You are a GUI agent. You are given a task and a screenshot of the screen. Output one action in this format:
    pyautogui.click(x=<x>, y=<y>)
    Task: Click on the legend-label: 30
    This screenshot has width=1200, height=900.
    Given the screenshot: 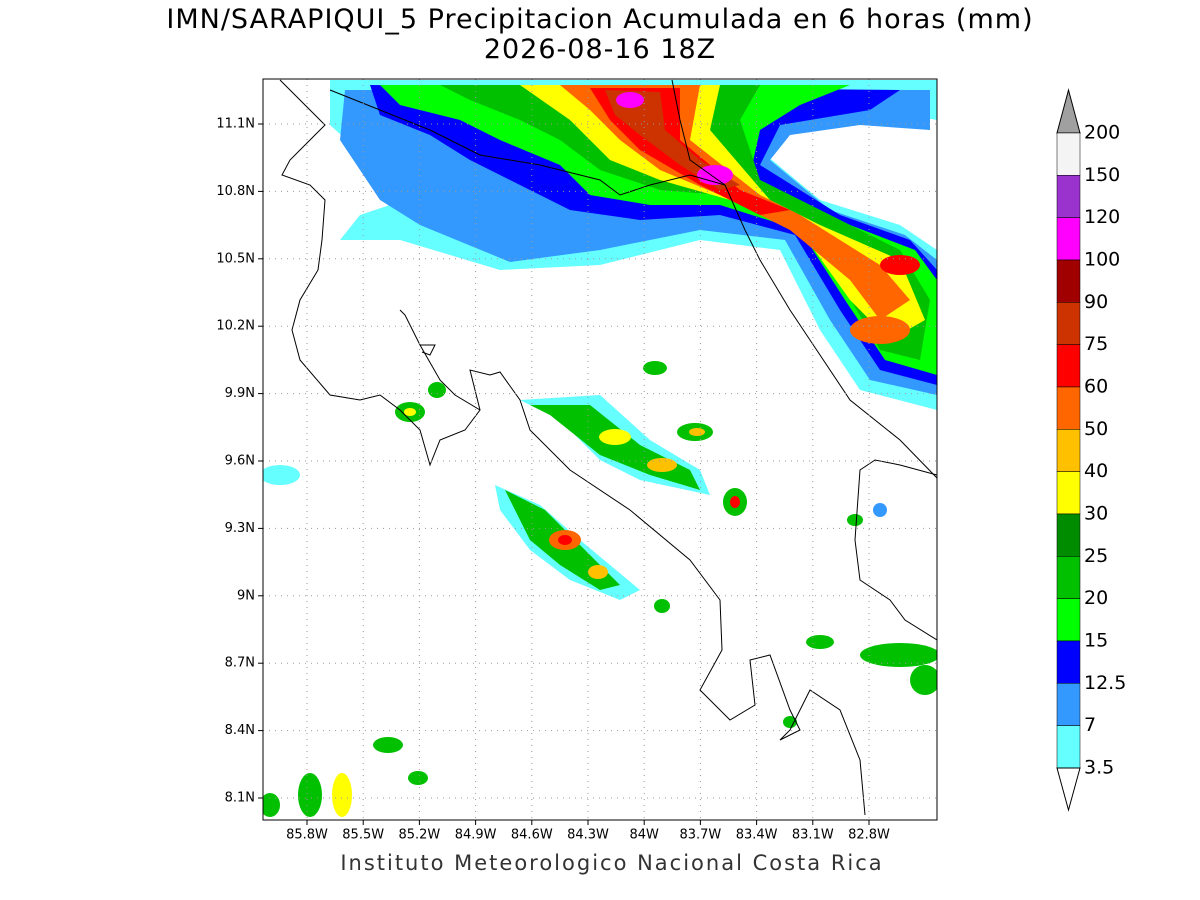 What is the action you would take?
    pyautogui.click(x=1096, y=513)
    